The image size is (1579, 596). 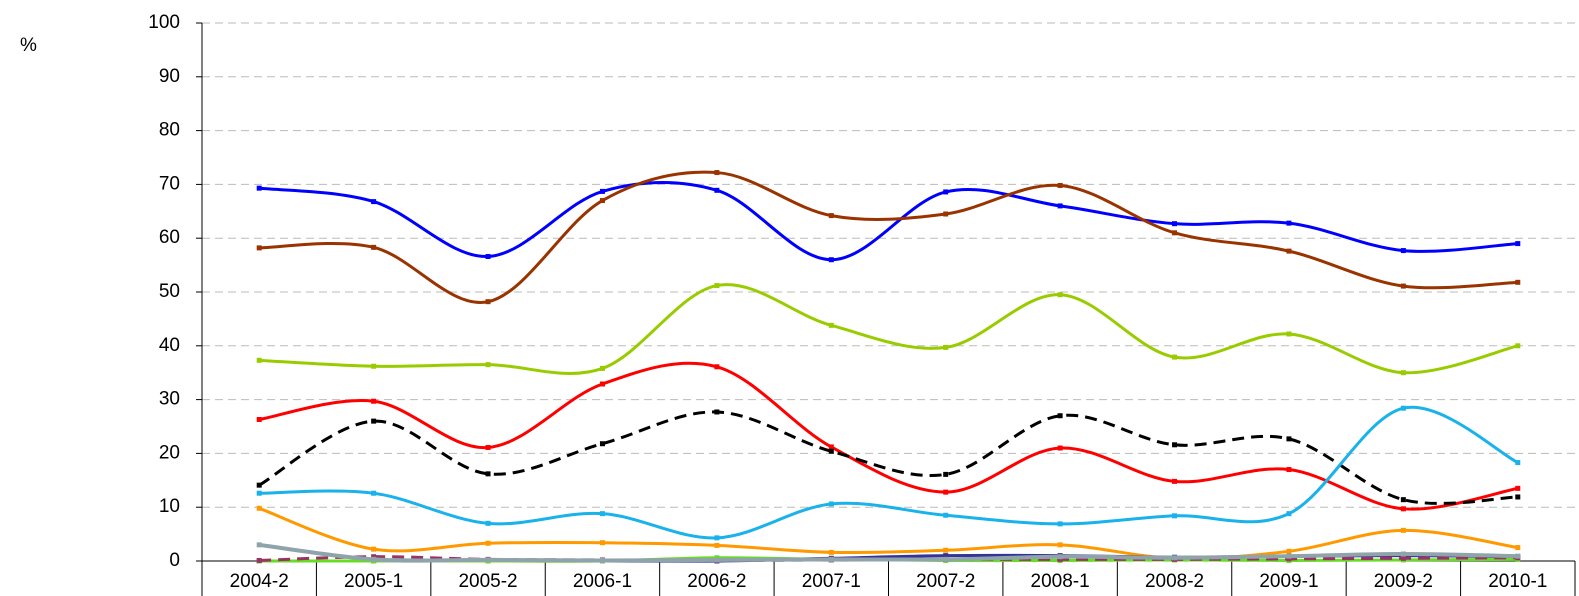 I want to click on x-tick-label: 2008-2, so click(x=1174, y=581).